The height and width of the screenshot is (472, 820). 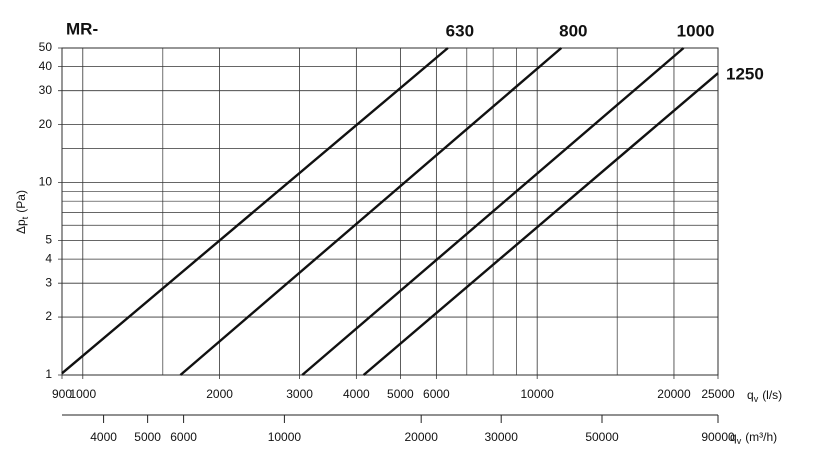 What do you see at coordinates (48, 282) in the screenshot?
I see `y-tick-label: 3` at bounding box center [48, 282].